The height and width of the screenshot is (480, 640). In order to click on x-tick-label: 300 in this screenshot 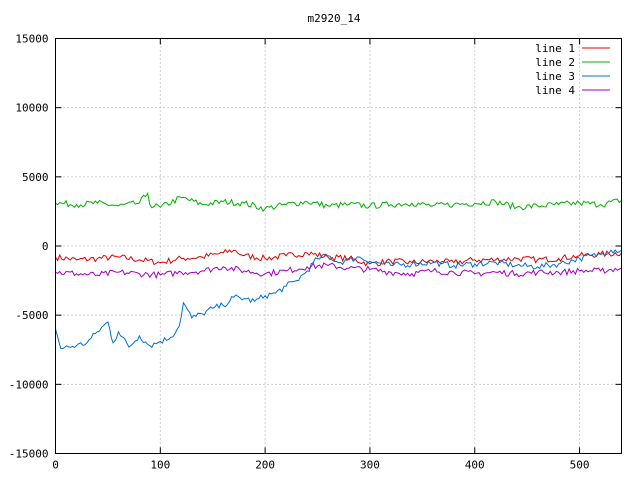, I will do `click(370, 465)`.